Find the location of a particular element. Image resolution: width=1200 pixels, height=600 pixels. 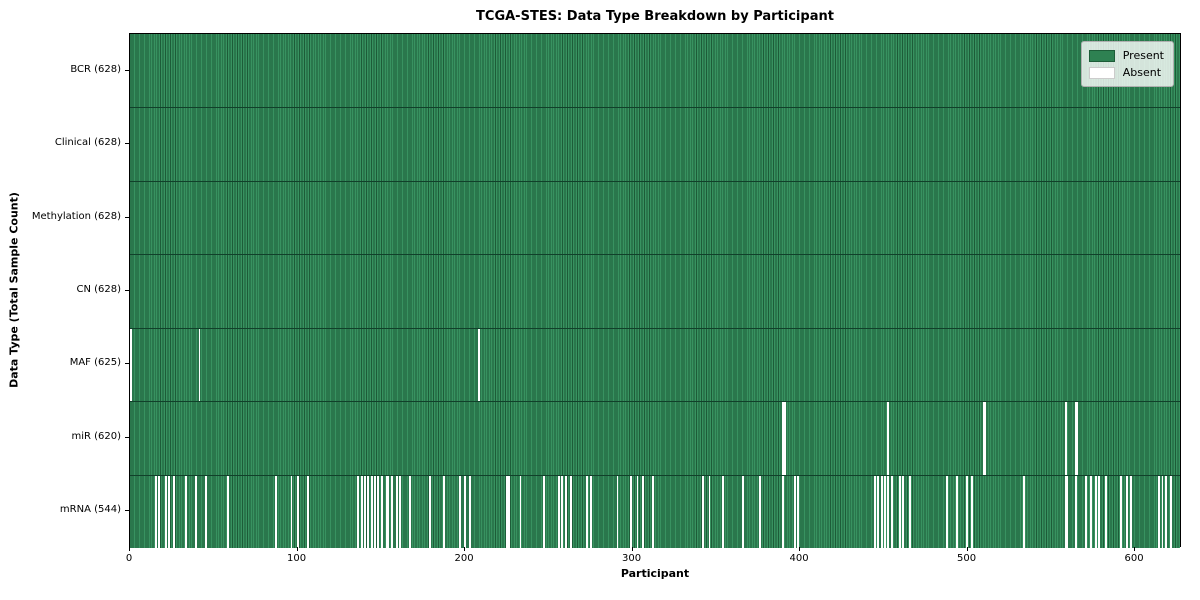

legend-swatch-absent is located at coordinates (1101, 72).